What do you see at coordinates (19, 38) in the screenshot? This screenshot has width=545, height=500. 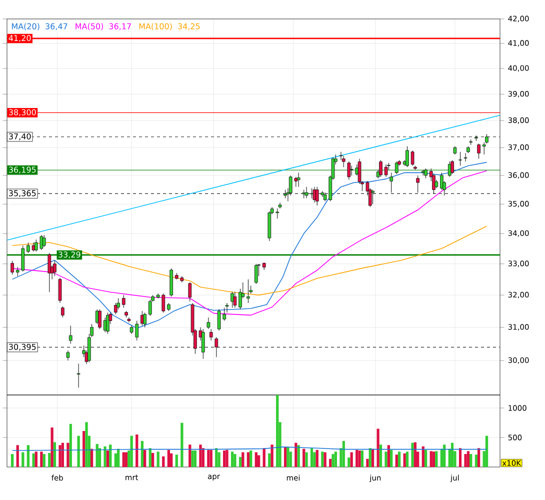 I see `ref-line-label: 41,20` at bounding box center [19, 38].